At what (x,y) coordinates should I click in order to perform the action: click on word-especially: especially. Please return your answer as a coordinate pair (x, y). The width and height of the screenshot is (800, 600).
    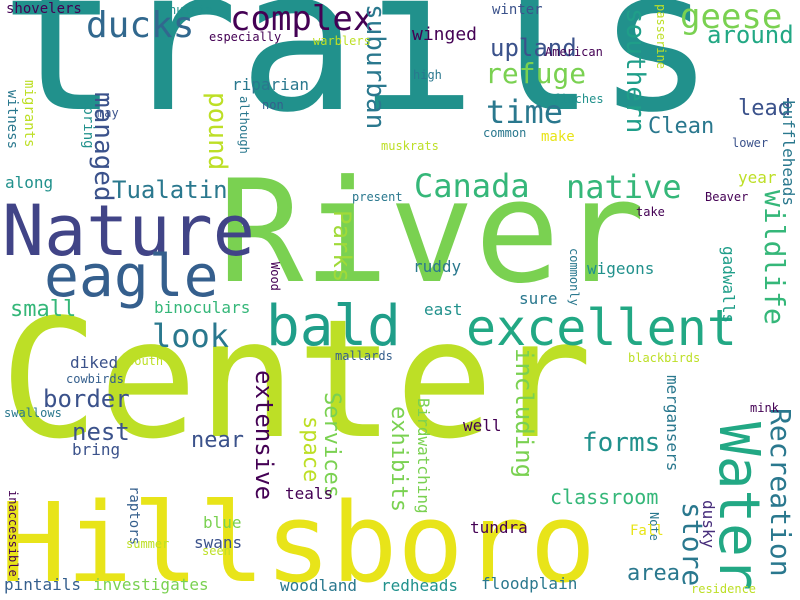
    Looking at the image, I should click on (245, 37).